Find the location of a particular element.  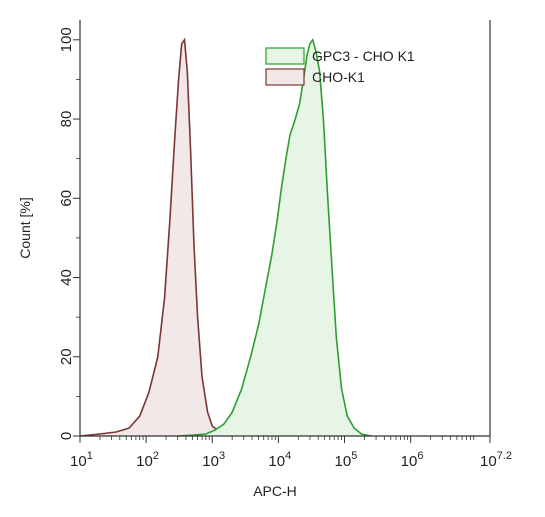

legend-label: CHO-K1 is located at coordinates (338, 77).